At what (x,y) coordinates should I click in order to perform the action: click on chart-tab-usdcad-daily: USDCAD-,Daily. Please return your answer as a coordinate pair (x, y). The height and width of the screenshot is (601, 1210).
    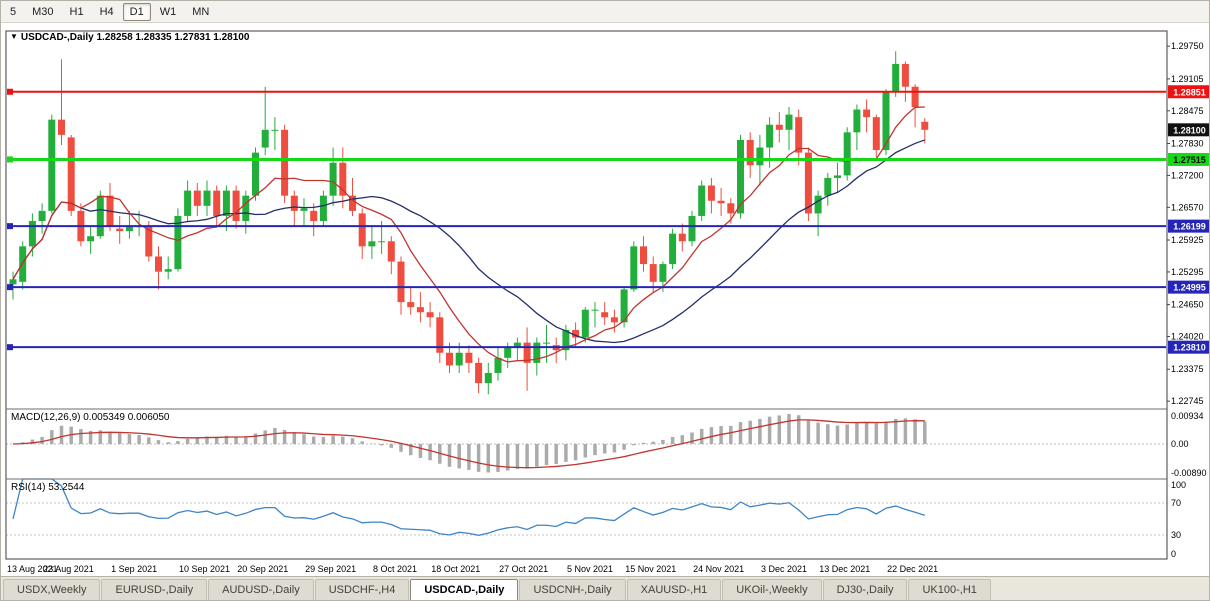
    Looking at the image, I should click on (464, 589).